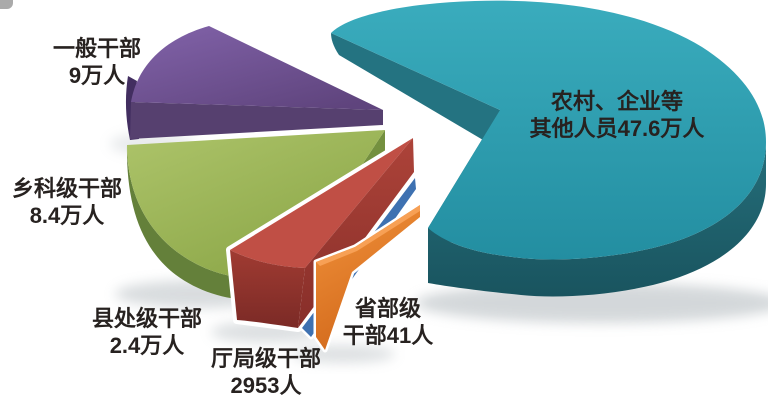 This screenshot has width=768, height=404. I want to click on slice-provincial-main-face, so click(368, 277).